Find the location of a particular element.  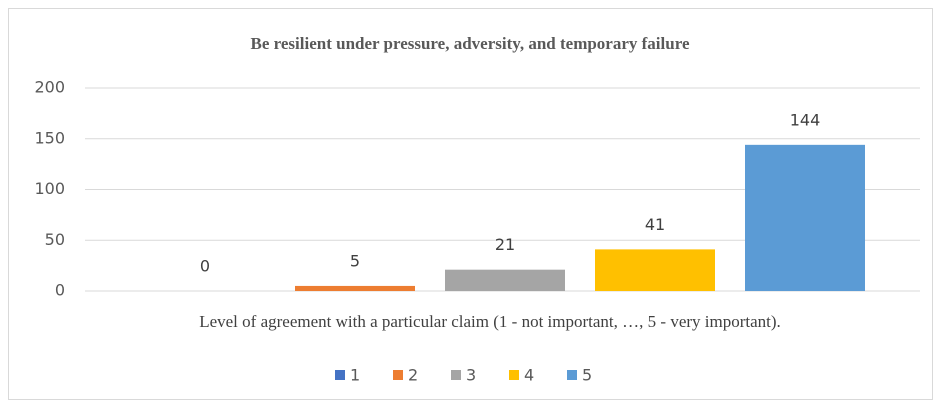

data-label: 5 is located at coordinates (355, 260).